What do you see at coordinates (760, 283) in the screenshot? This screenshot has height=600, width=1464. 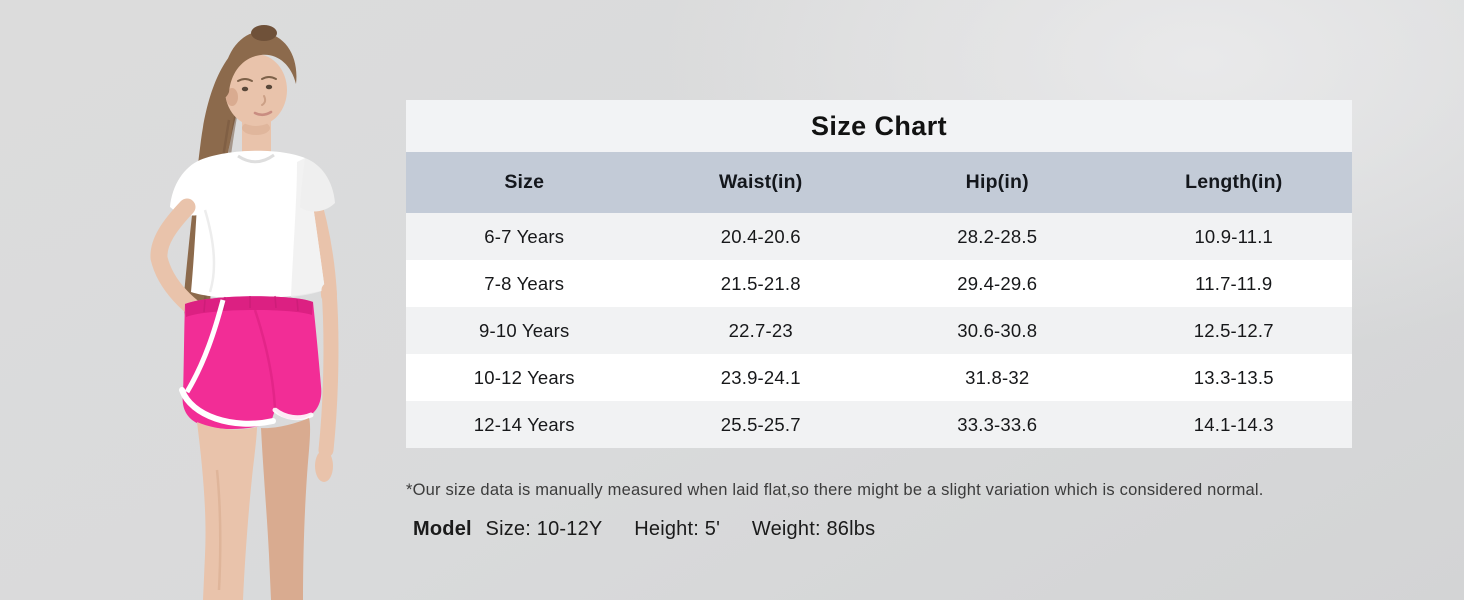 I see `cell-waist: 21.5-21.8` at bounding box center [760, 283].